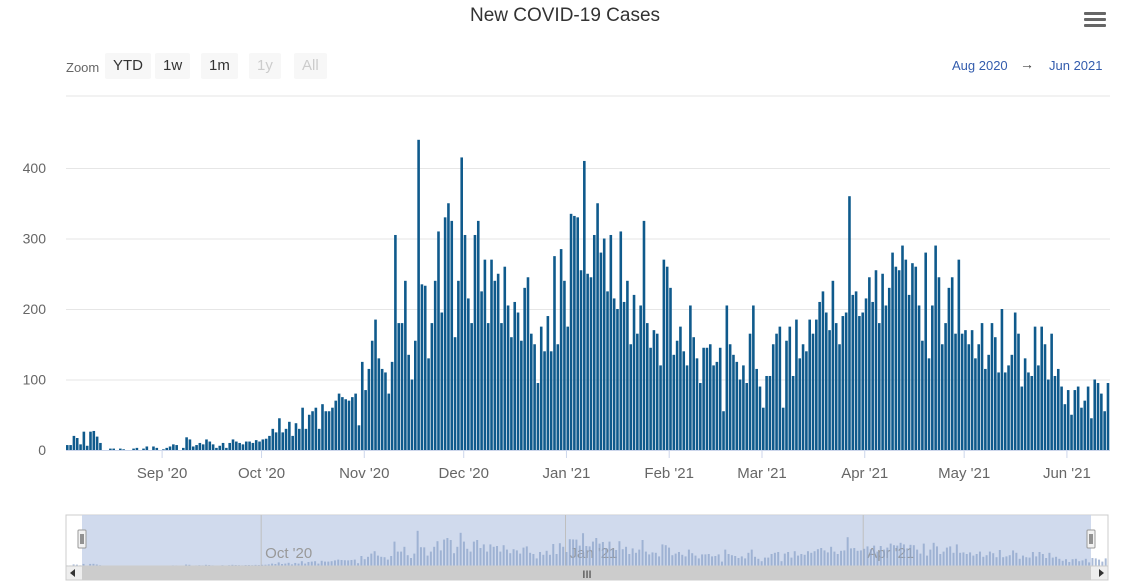 This screenshot has height=587, width=1130. I want to click on scroll-left-arrow-icon, so click(72, 573).